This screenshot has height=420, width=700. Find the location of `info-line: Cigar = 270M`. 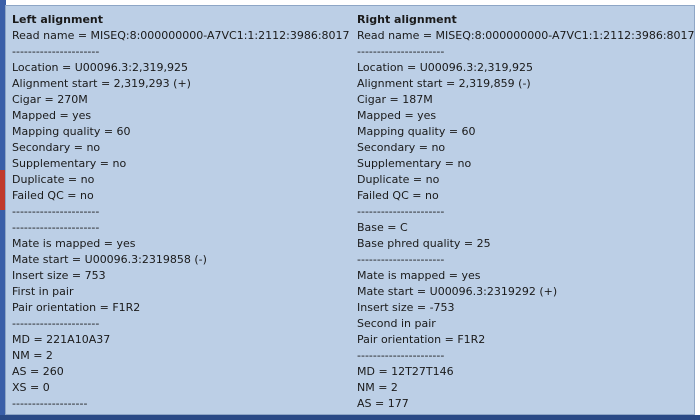

info-line: Cigar = 270M is located at coordinates (50, 99).